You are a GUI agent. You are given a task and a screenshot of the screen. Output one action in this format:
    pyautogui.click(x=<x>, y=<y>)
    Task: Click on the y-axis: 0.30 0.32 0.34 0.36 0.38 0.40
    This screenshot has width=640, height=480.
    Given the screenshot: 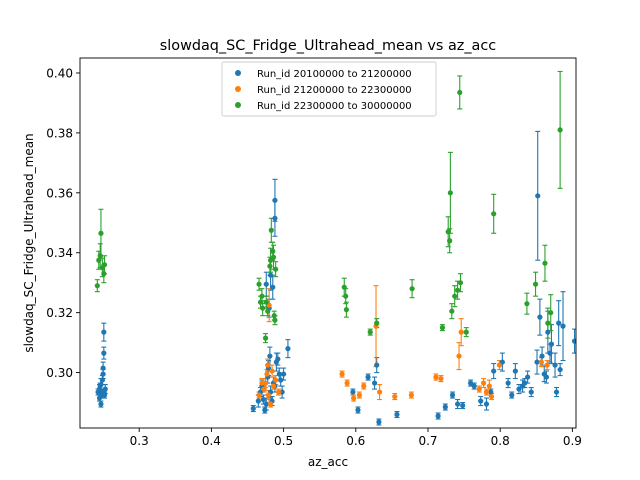 What is the action you would take?
    pyautogui.click(x=63, y=223)
    